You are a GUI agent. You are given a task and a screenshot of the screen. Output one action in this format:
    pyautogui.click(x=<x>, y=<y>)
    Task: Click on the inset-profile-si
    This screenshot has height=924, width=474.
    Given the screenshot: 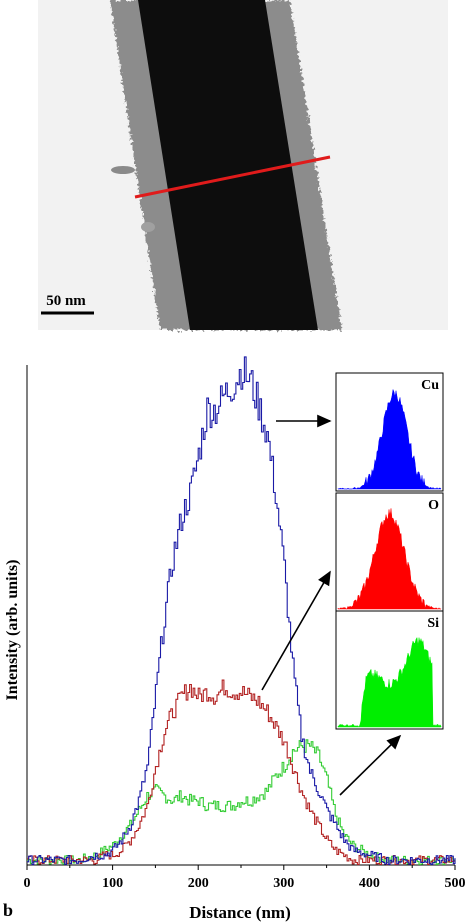 What is the action you would take?
    pyautogui.click(x=389, y=682)
    